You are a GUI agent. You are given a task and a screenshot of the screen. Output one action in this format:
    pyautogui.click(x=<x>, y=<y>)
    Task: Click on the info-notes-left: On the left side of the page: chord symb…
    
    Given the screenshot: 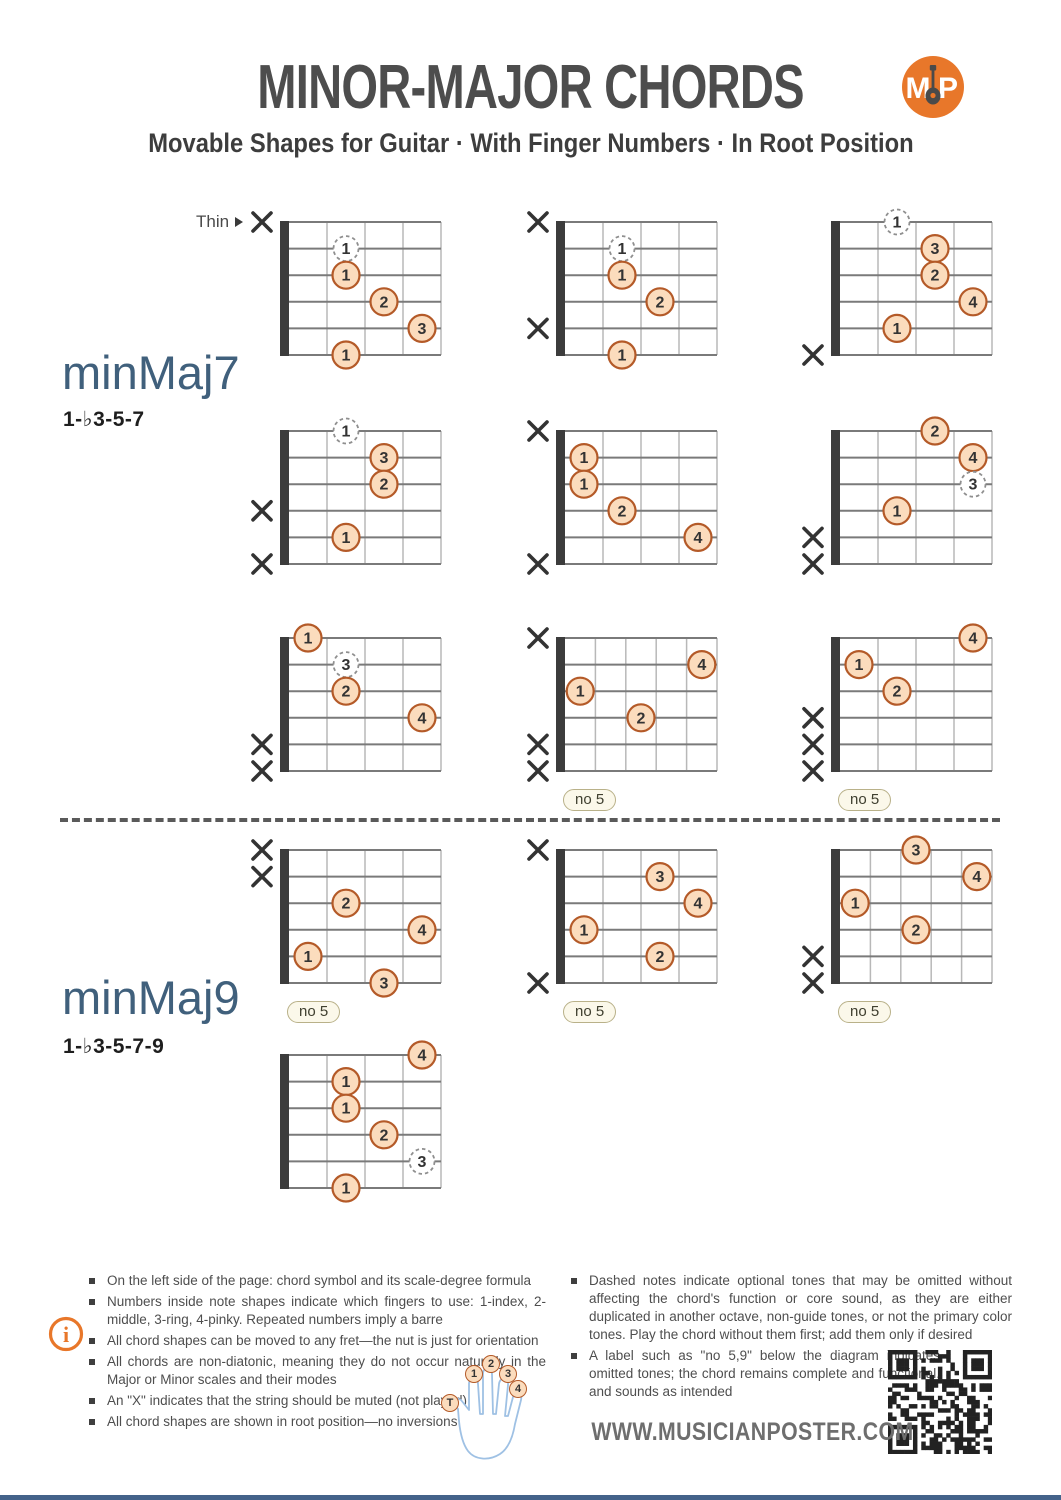 What is the action you would take?
    pyautogui.click(x=316, y=1353)
    